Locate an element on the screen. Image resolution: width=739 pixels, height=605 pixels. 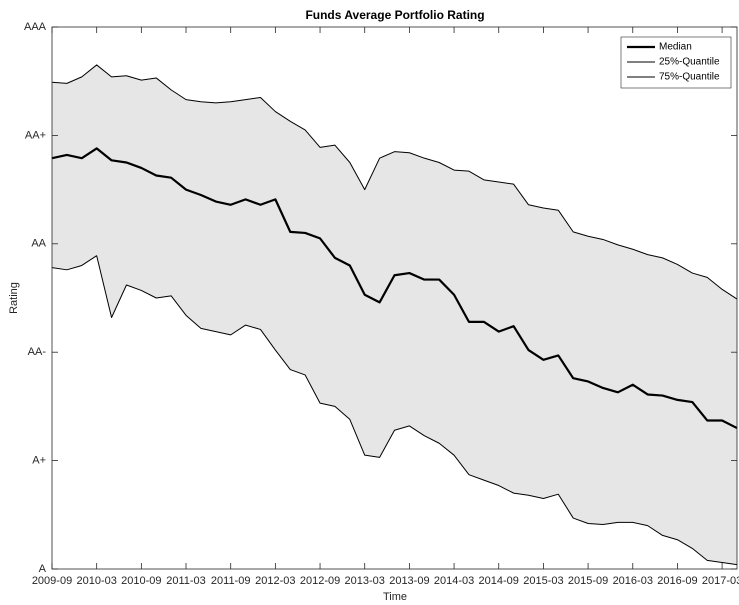
x-tick-label: 2013-03 is located at coordinates (365, 581).